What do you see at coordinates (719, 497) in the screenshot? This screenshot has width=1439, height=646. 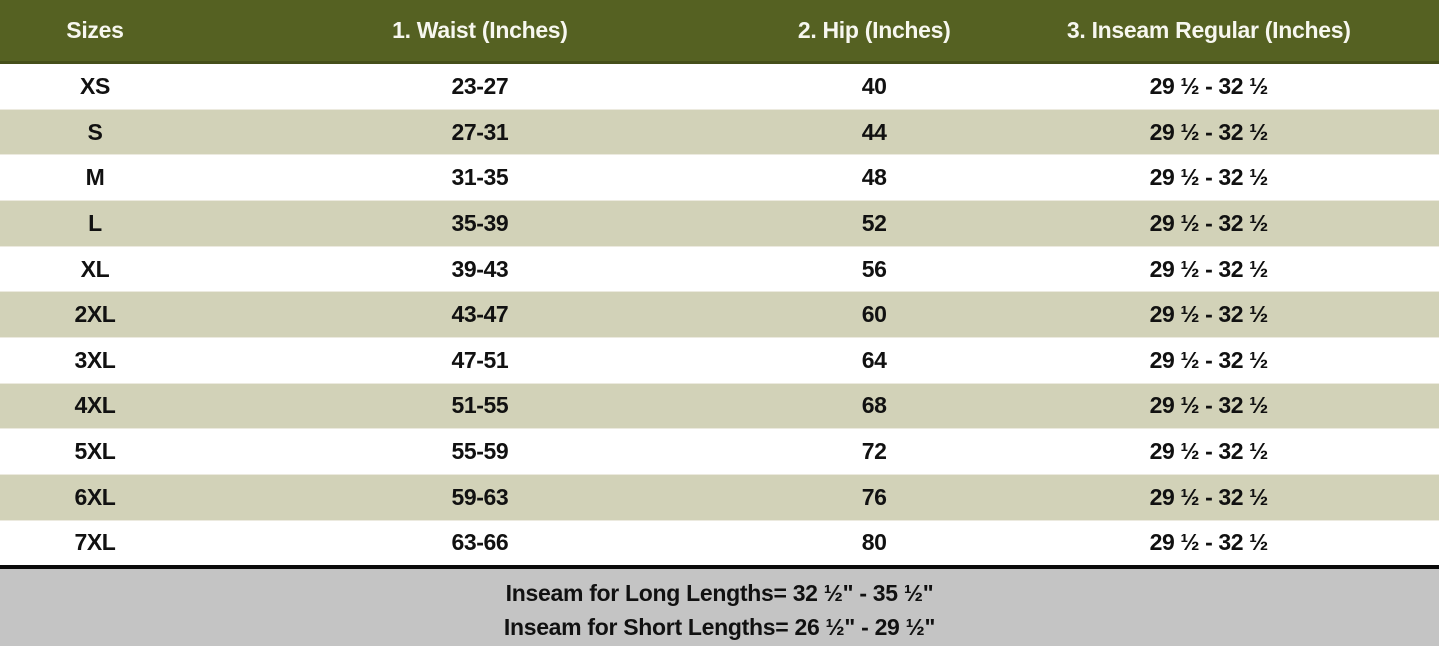 I see `table-row: 6XL 59-63 76 29 ½ - 32 ½` at bounding box center [719, 497].